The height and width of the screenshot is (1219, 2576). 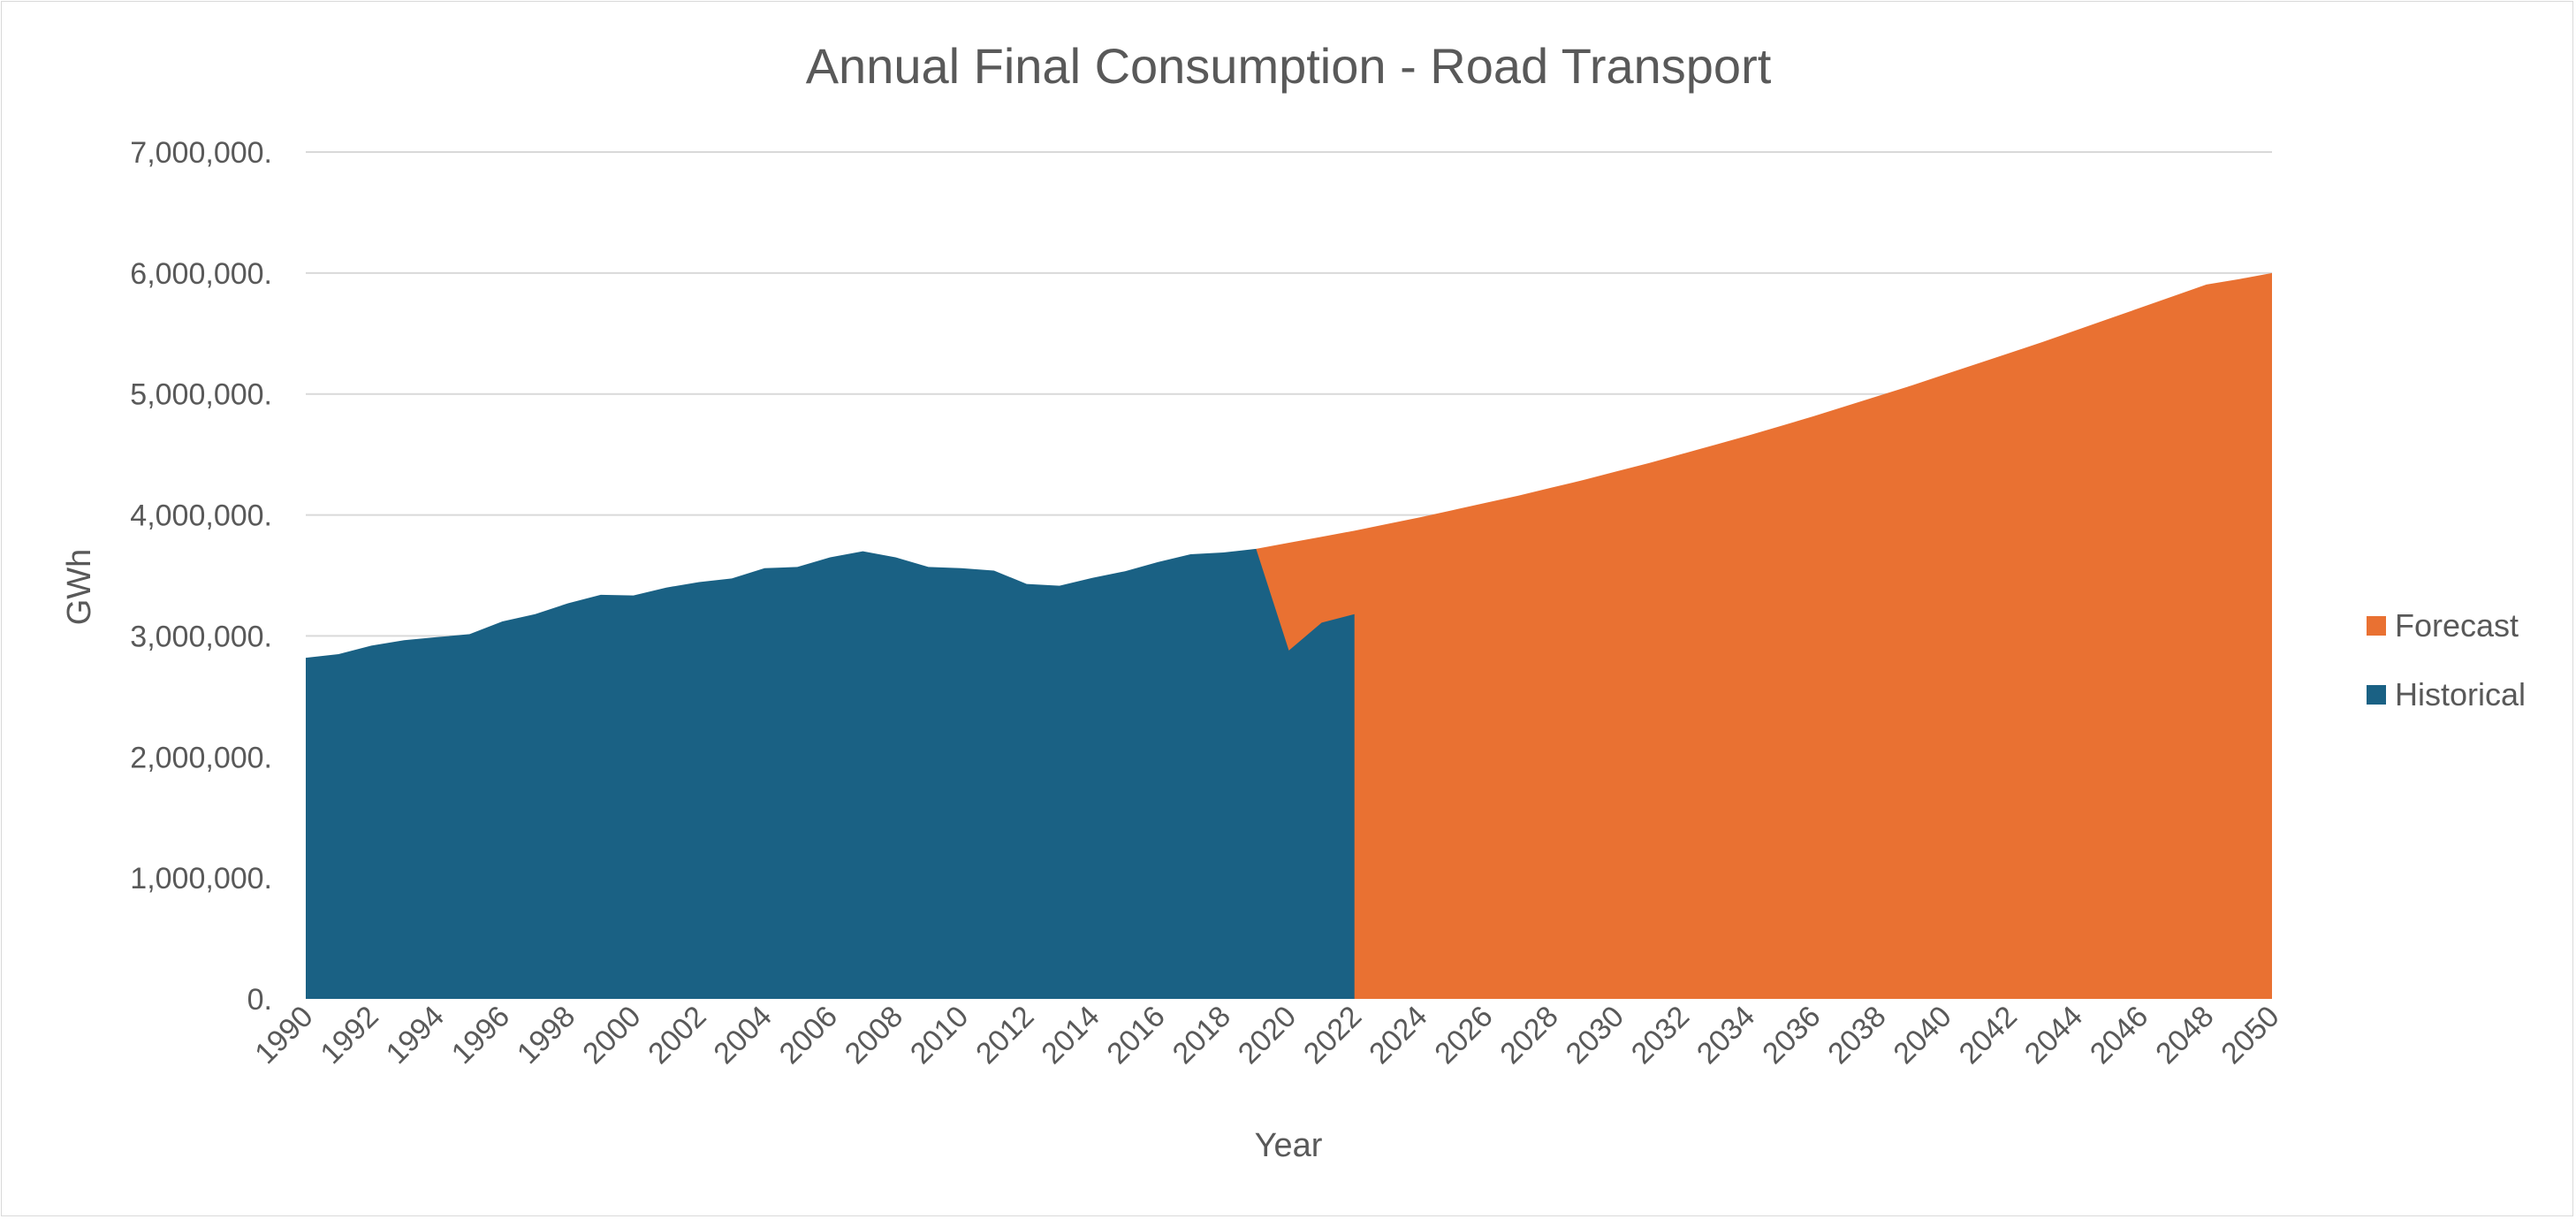 What do you see at coordinates (546, 1035) in the screenshot?
I see `x-tick-label: 1998` at bounding box center [546, 1035].